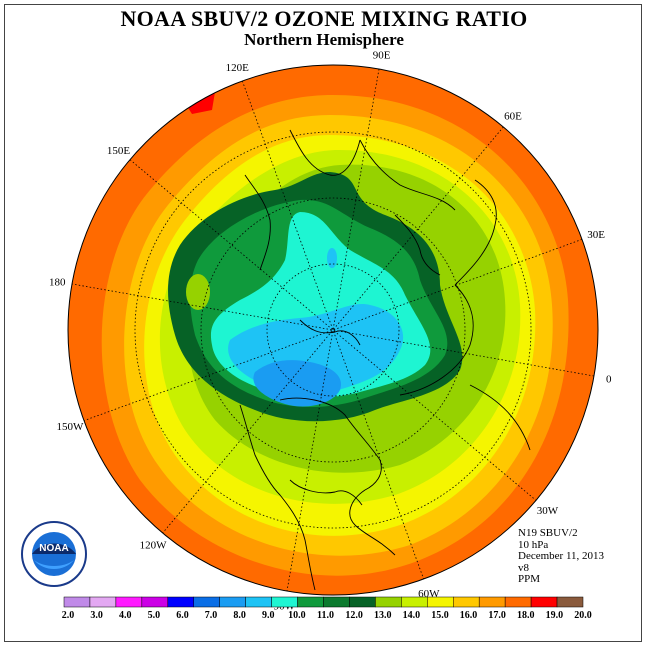 This screenshot has height=648, width=648. I want to click on longitude-label: 120E, so click(238, 68).